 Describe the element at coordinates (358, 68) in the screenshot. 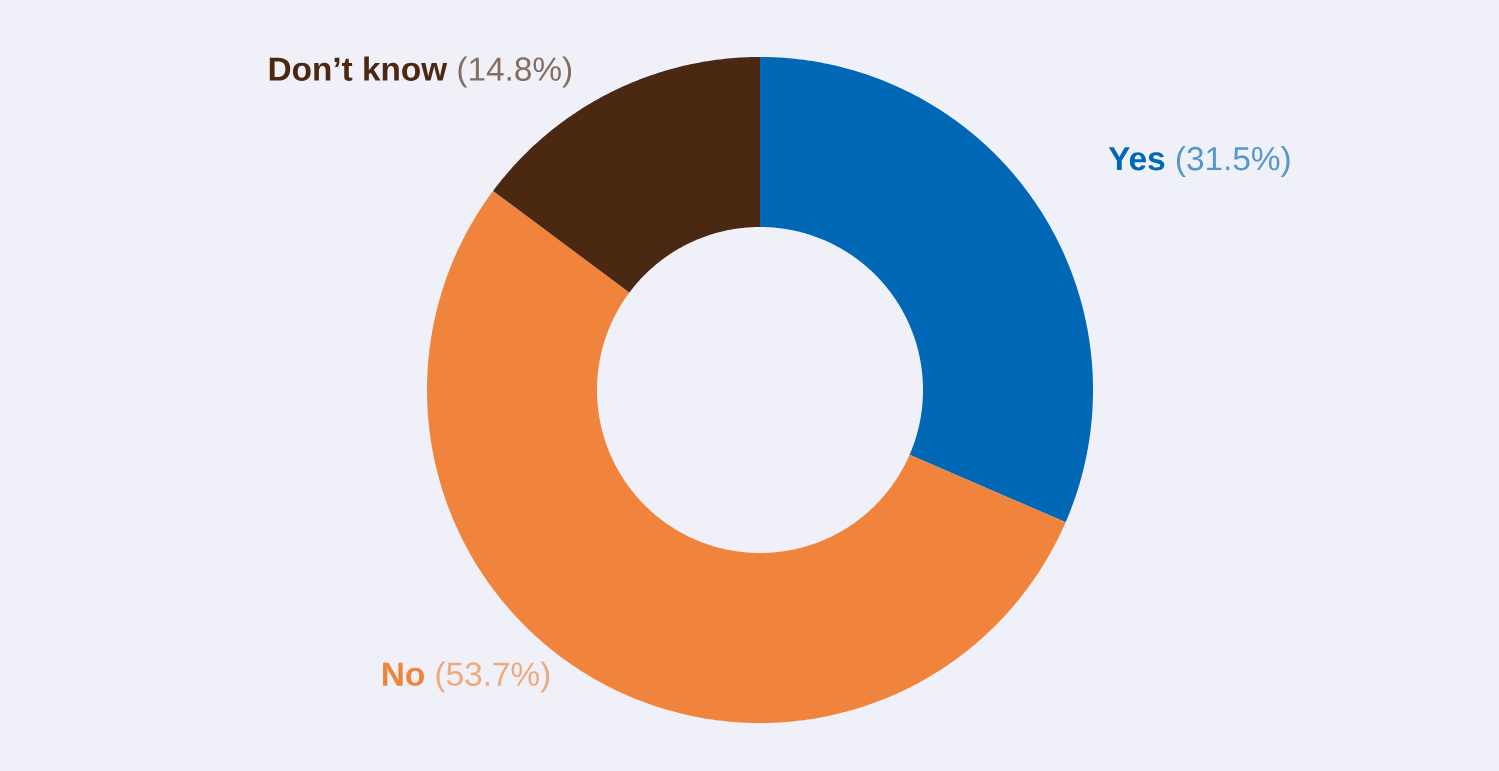

I see `slice-label: Don’t know` at that location.